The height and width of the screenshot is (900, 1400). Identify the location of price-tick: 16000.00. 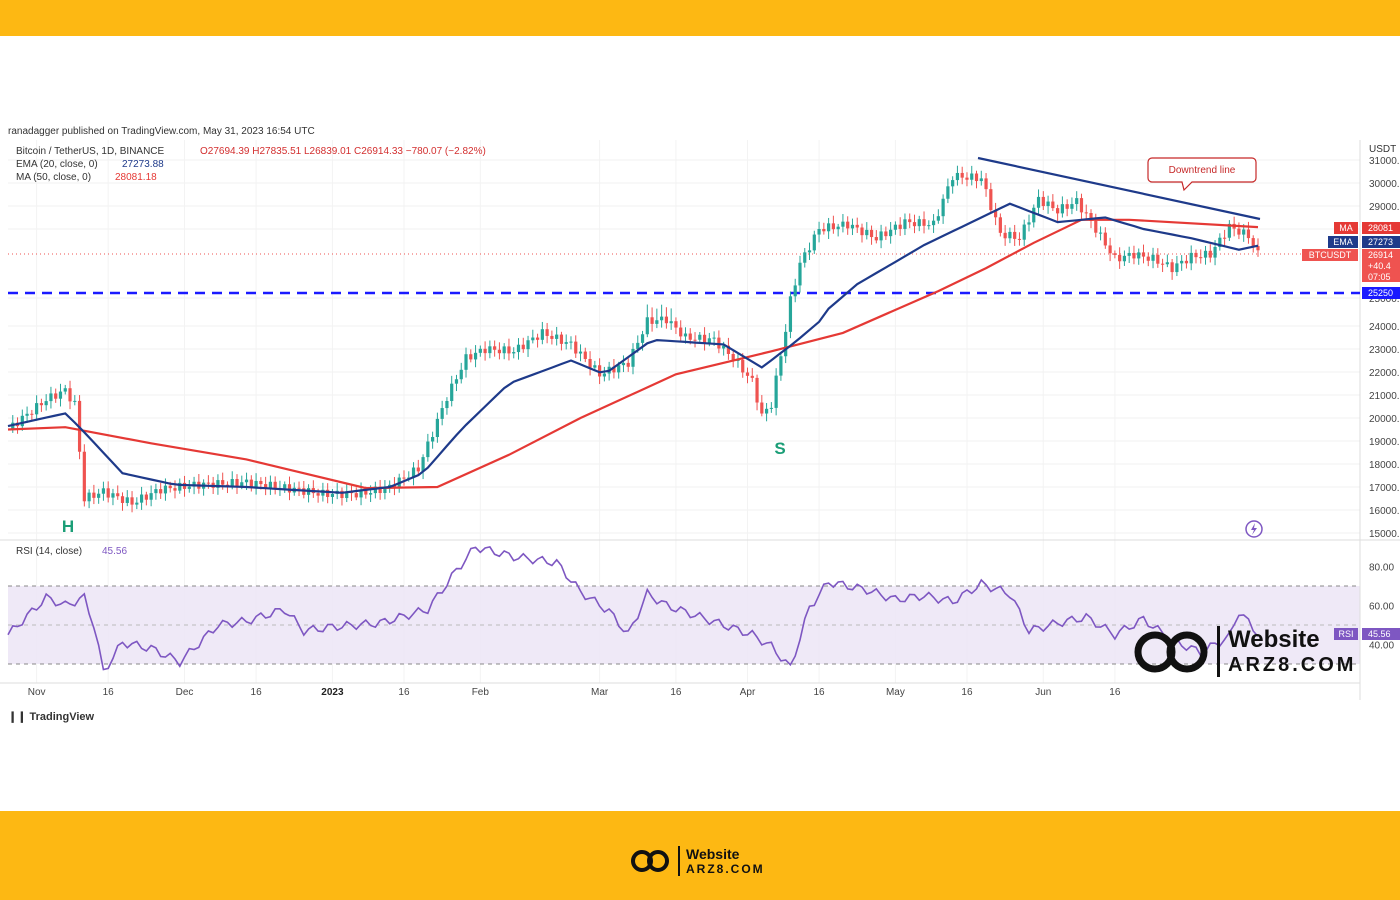
(1384, 511).